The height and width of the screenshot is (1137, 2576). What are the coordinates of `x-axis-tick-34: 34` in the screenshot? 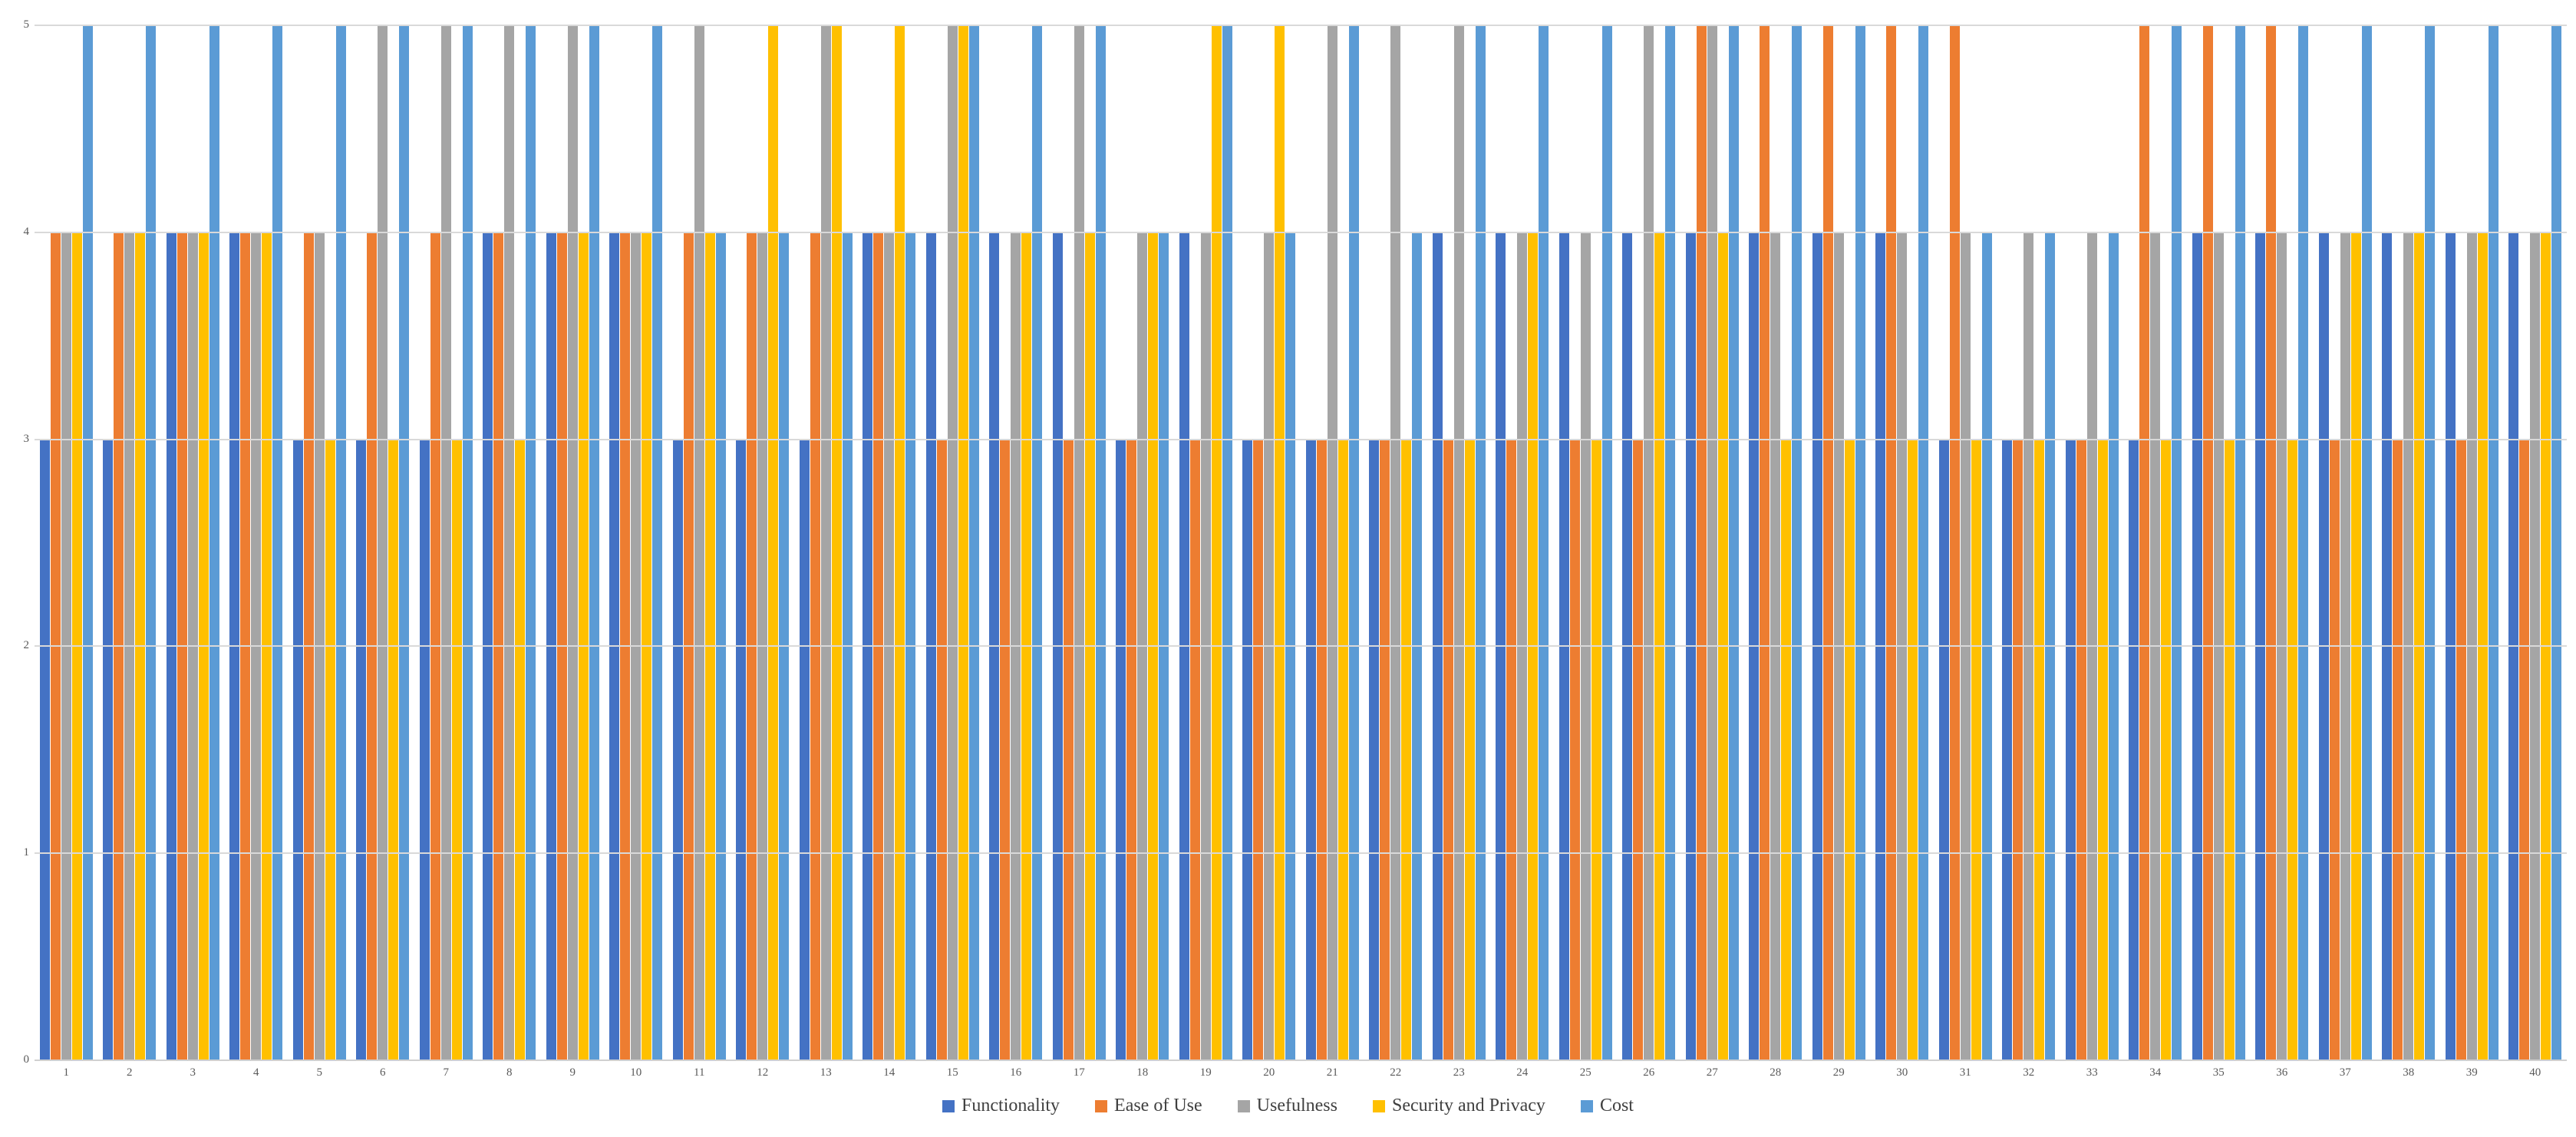 It's located at (2155, 1072).